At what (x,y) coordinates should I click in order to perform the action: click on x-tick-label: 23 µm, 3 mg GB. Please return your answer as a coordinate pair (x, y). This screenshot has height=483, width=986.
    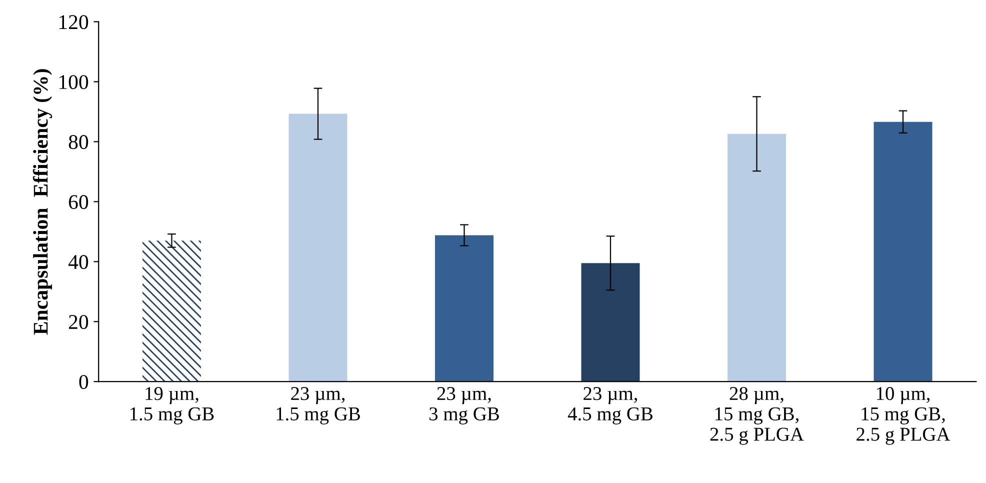
    Looking at the image, I should click on (464, 405).